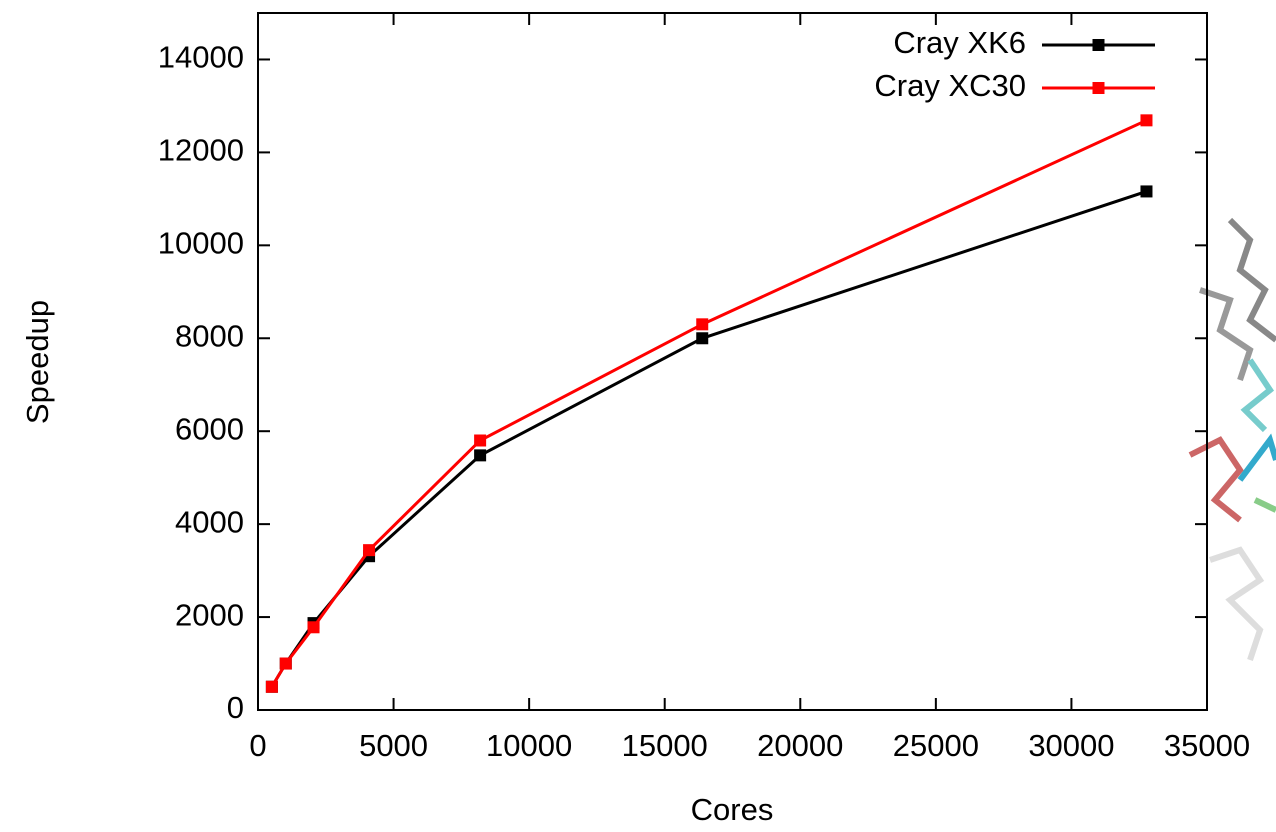 This screenshot has height=832, width=1276. What do you see at coordinates (257, 745) in the screenshot?
I see `x-tick-label: 0` at bounding box center [257, 745].